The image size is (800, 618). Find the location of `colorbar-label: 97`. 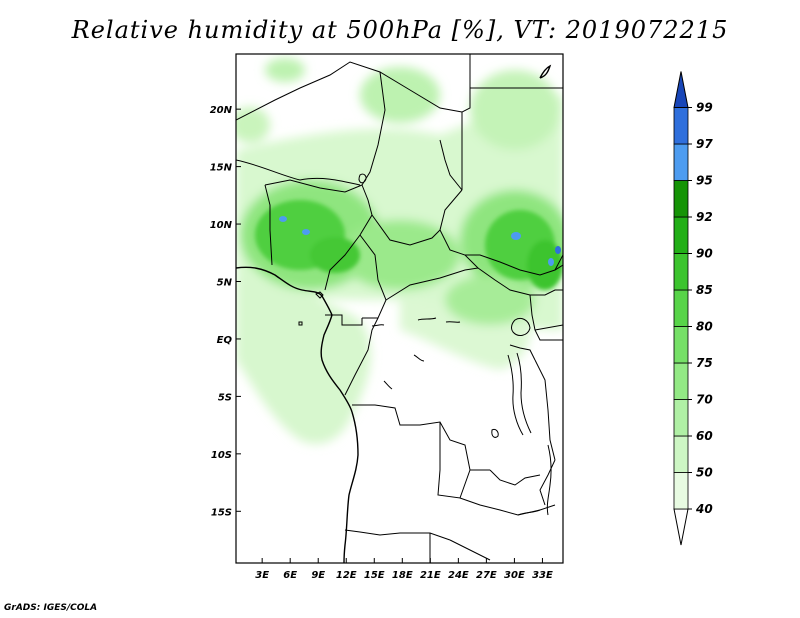

colorbar-label: 97 is located at coordinates (704, 144).